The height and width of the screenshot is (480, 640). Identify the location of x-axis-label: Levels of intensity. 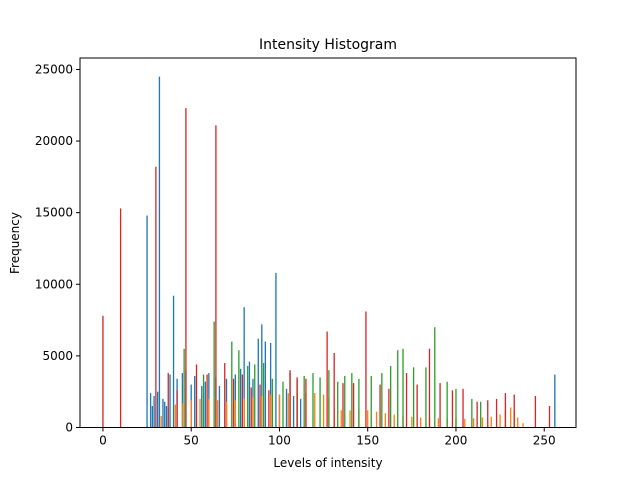
(327, 463).